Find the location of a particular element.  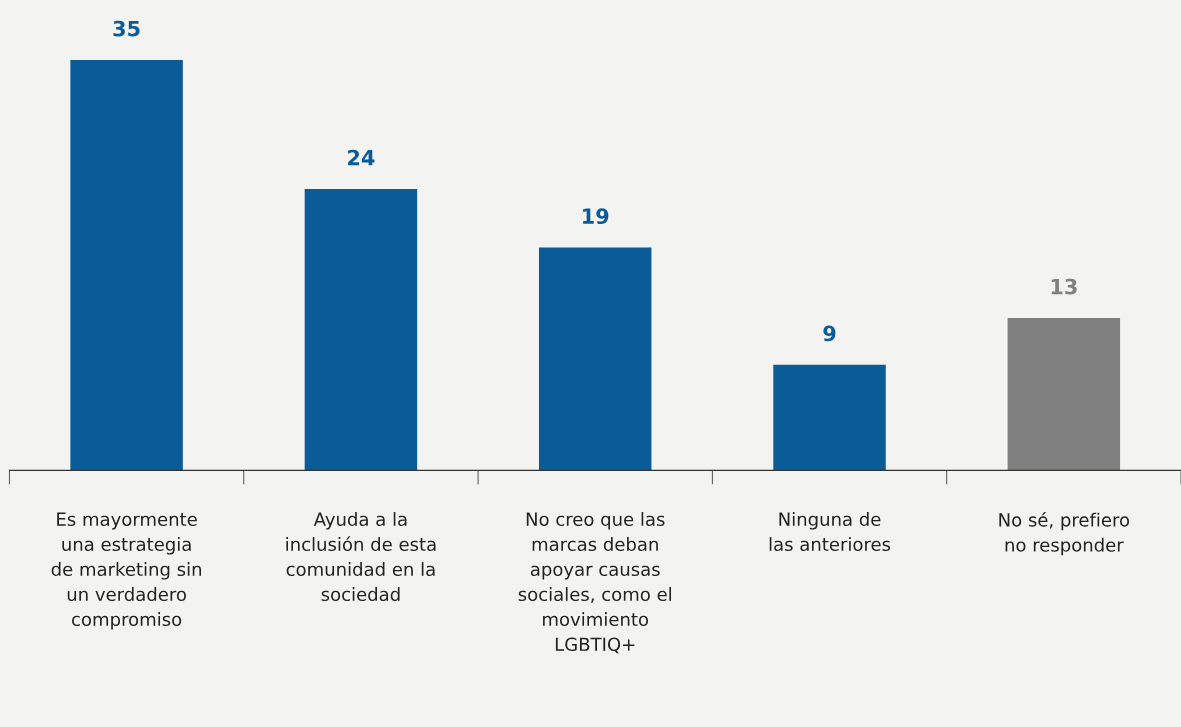

data-label: 35 is located at coordinates (126, 28).